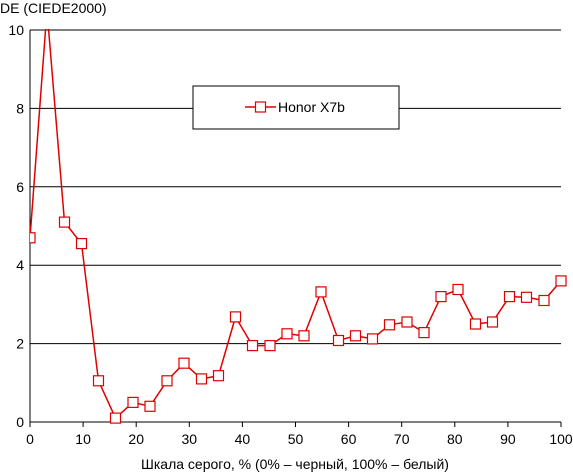  I want to click on legend-box, so click(296, 107).